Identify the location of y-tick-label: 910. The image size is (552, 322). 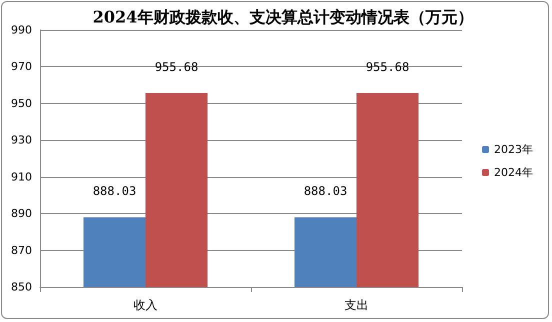
(21, 177).